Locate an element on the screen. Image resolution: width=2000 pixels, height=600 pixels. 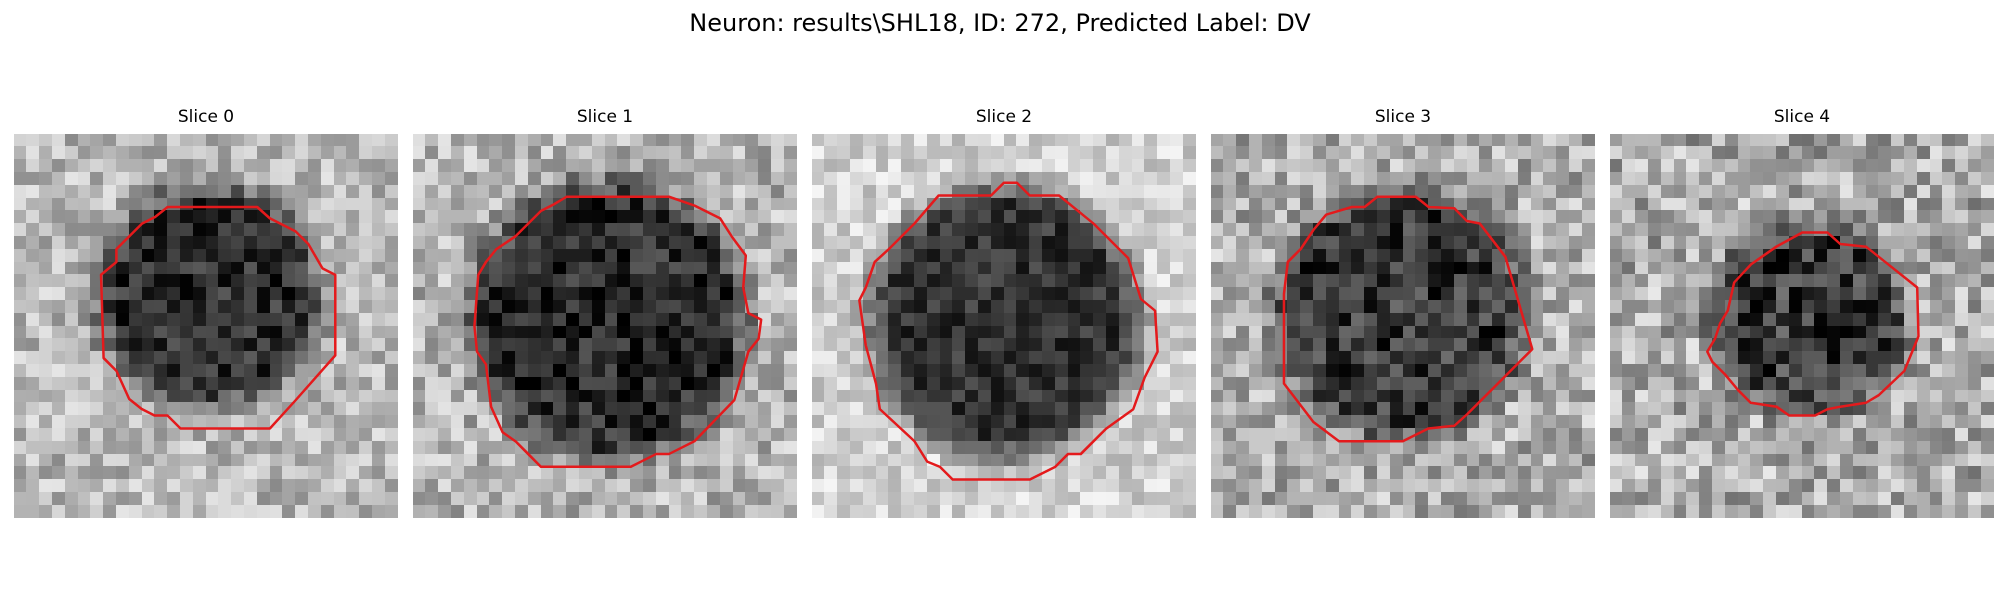
slice-title: Slice 1 is located at coordinates (605, 117).